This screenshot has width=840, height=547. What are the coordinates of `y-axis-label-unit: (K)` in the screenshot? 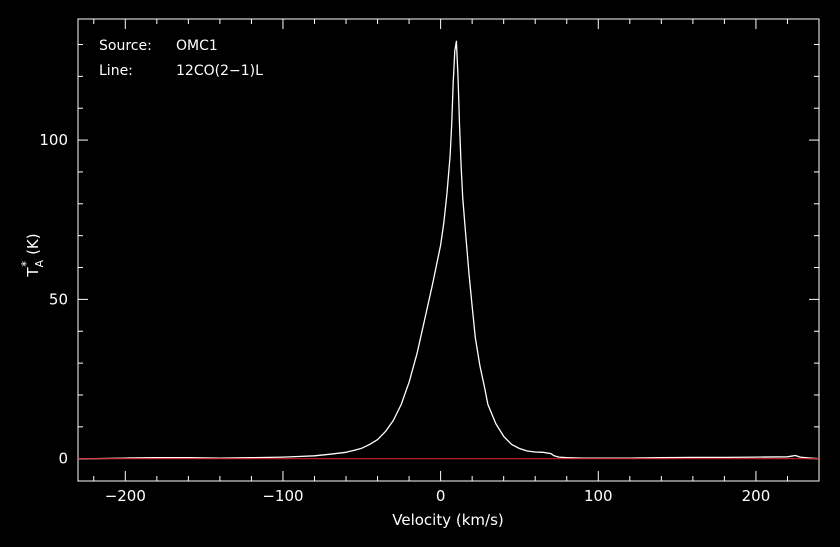 It's located at (33, 244).